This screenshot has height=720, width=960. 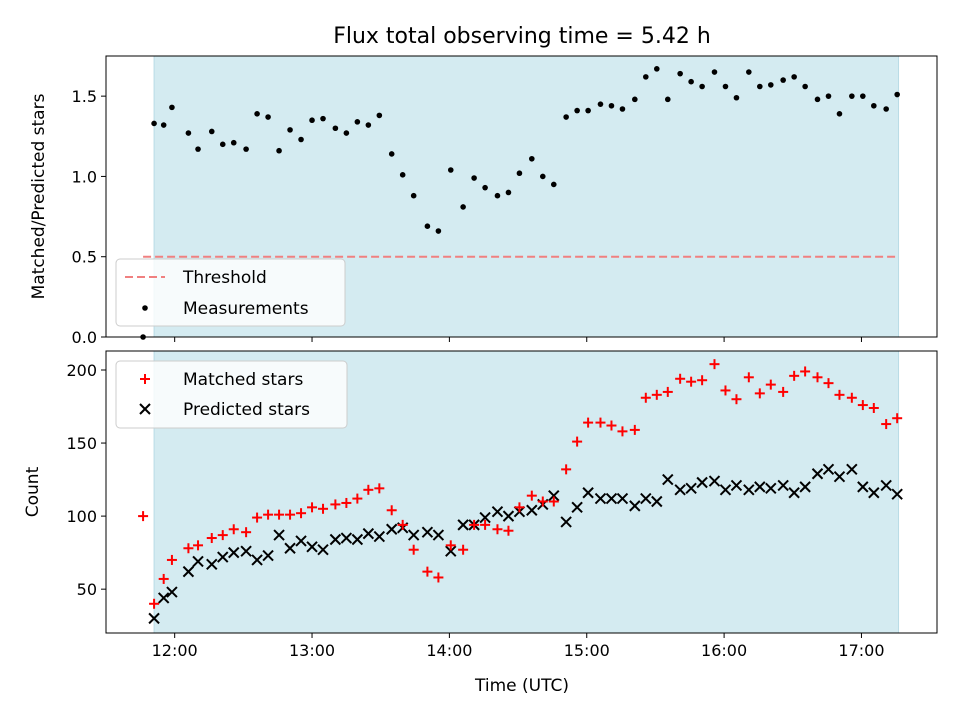 I want to click on x-tick-label: 14:00, so click(x=449, y=650).